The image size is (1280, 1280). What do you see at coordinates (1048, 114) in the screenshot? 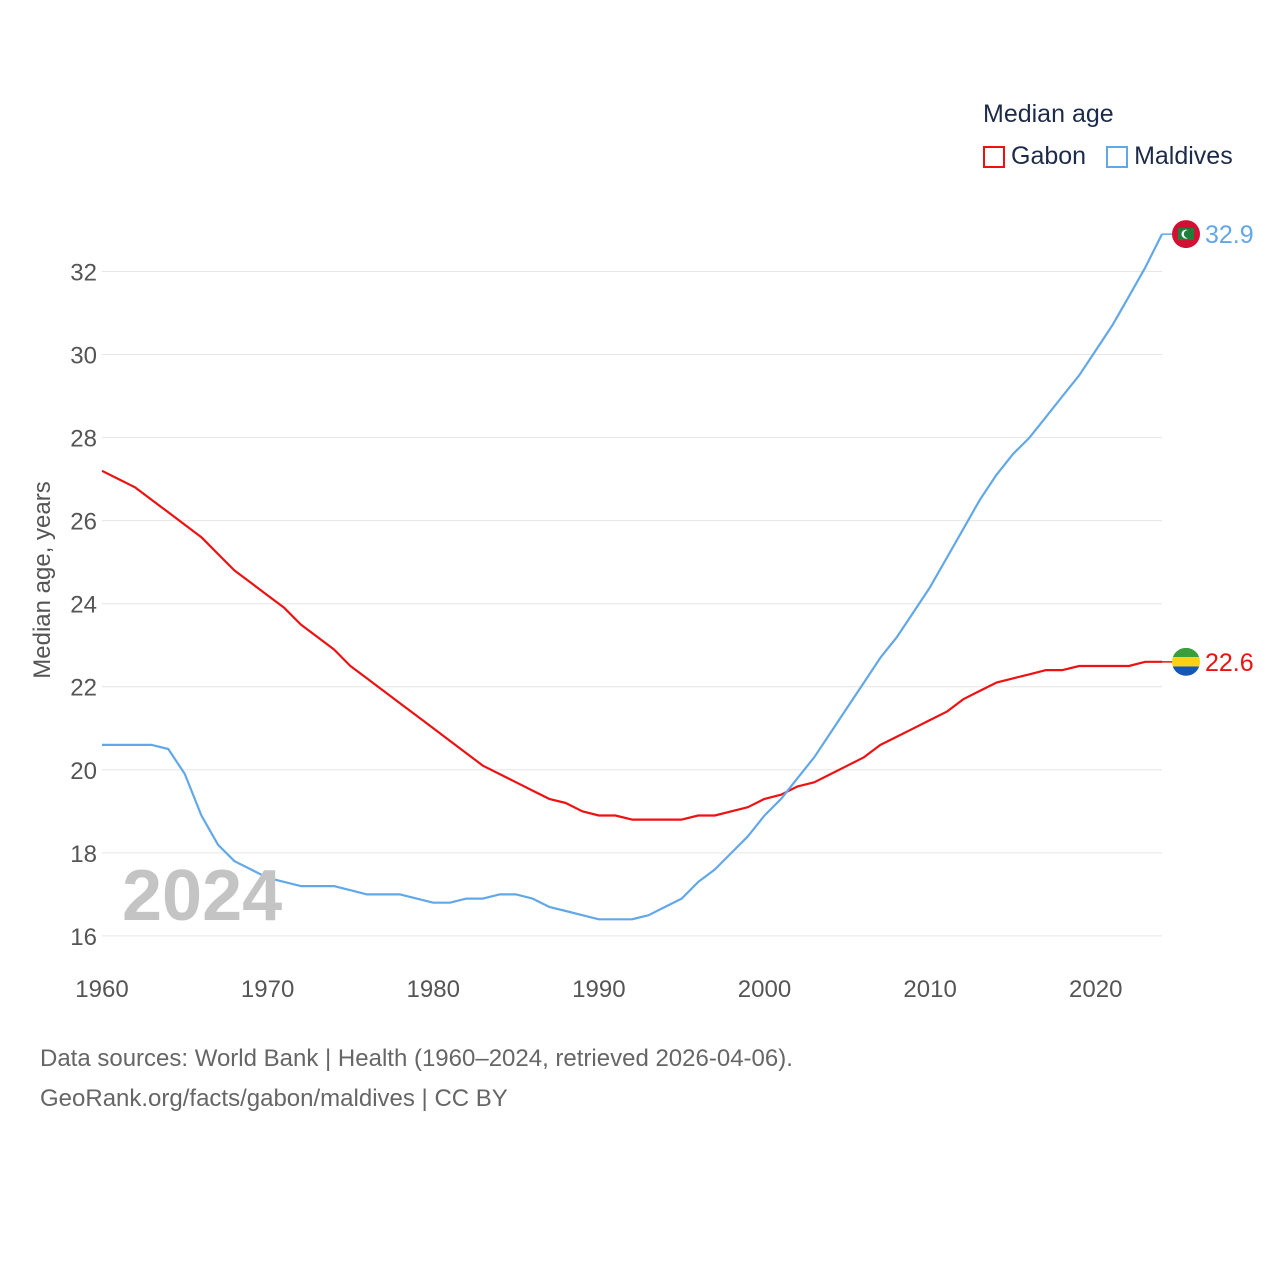
I see `legend-title: Median age` at bounding box center [1048, 114].